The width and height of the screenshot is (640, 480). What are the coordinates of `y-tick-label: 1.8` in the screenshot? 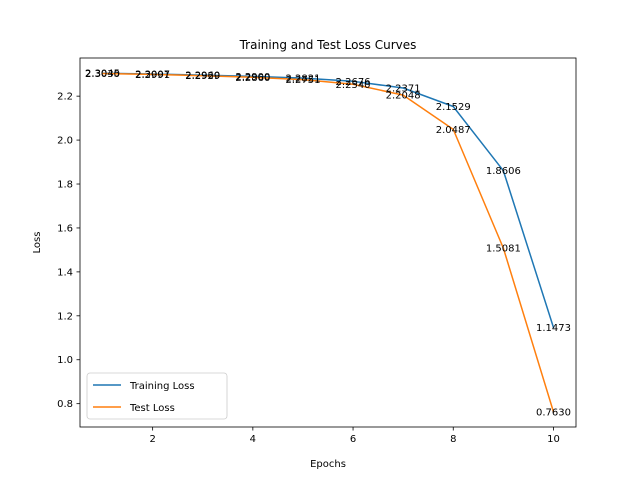 It's located at (65, 185).